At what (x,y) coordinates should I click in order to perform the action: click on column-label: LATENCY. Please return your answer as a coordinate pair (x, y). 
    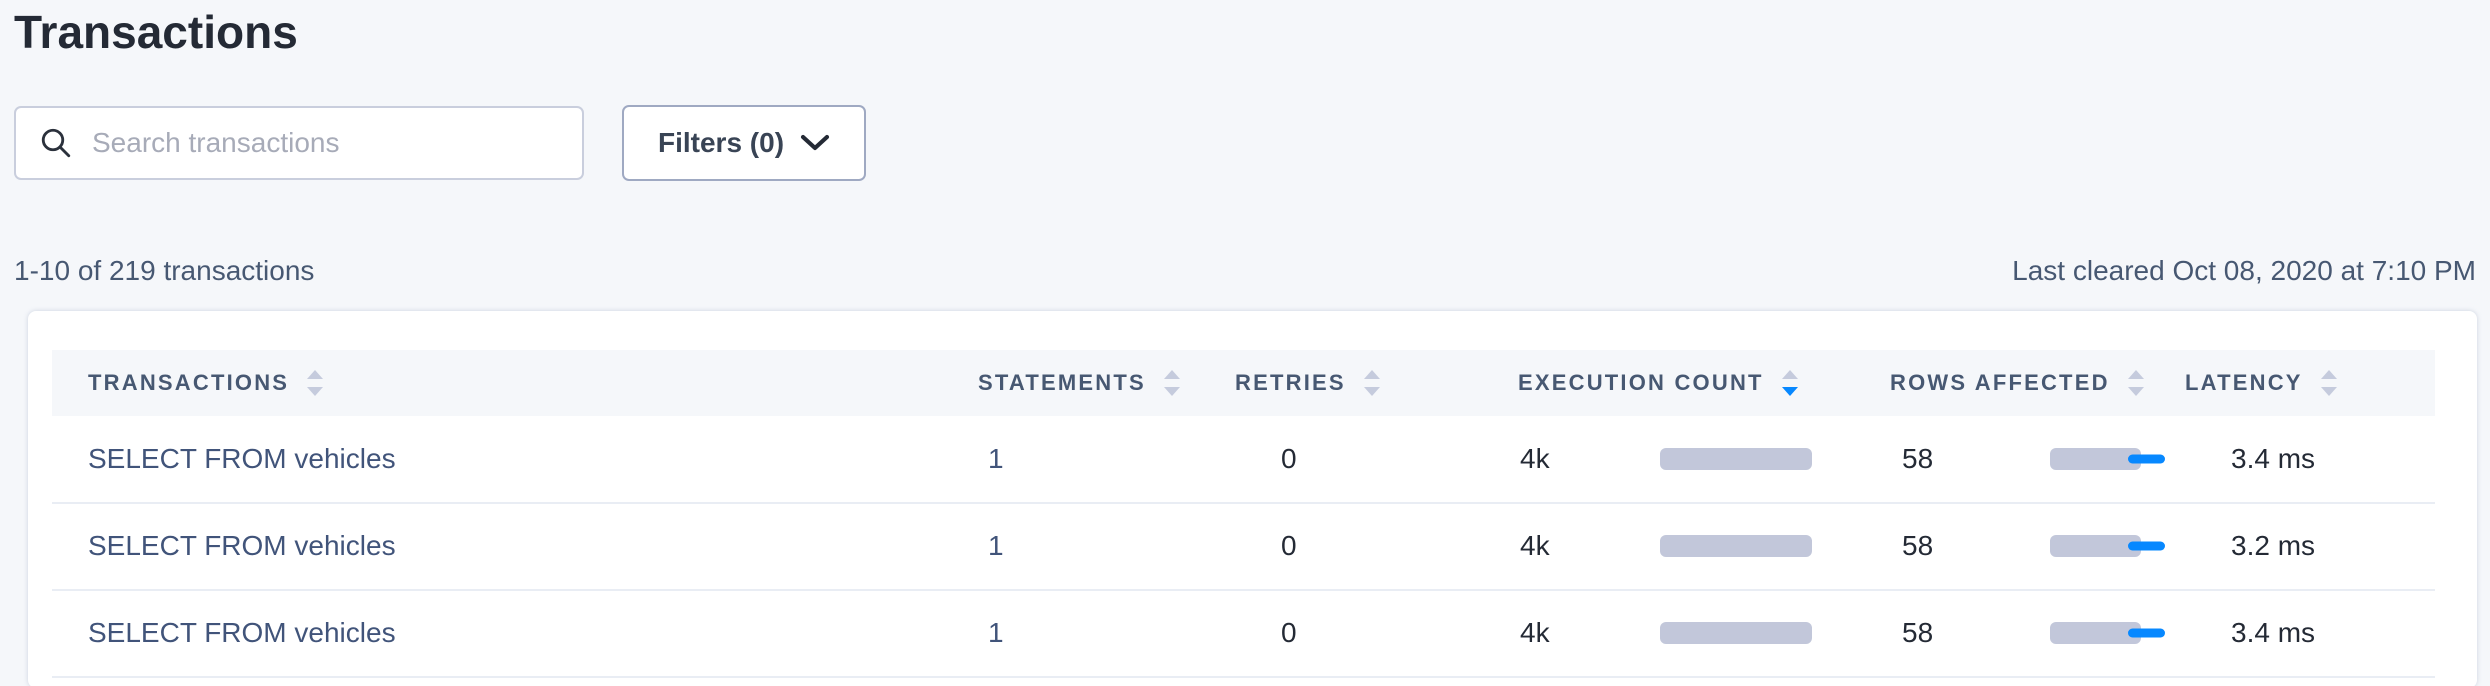
    Looking at the image, I should click on (2244, 382).